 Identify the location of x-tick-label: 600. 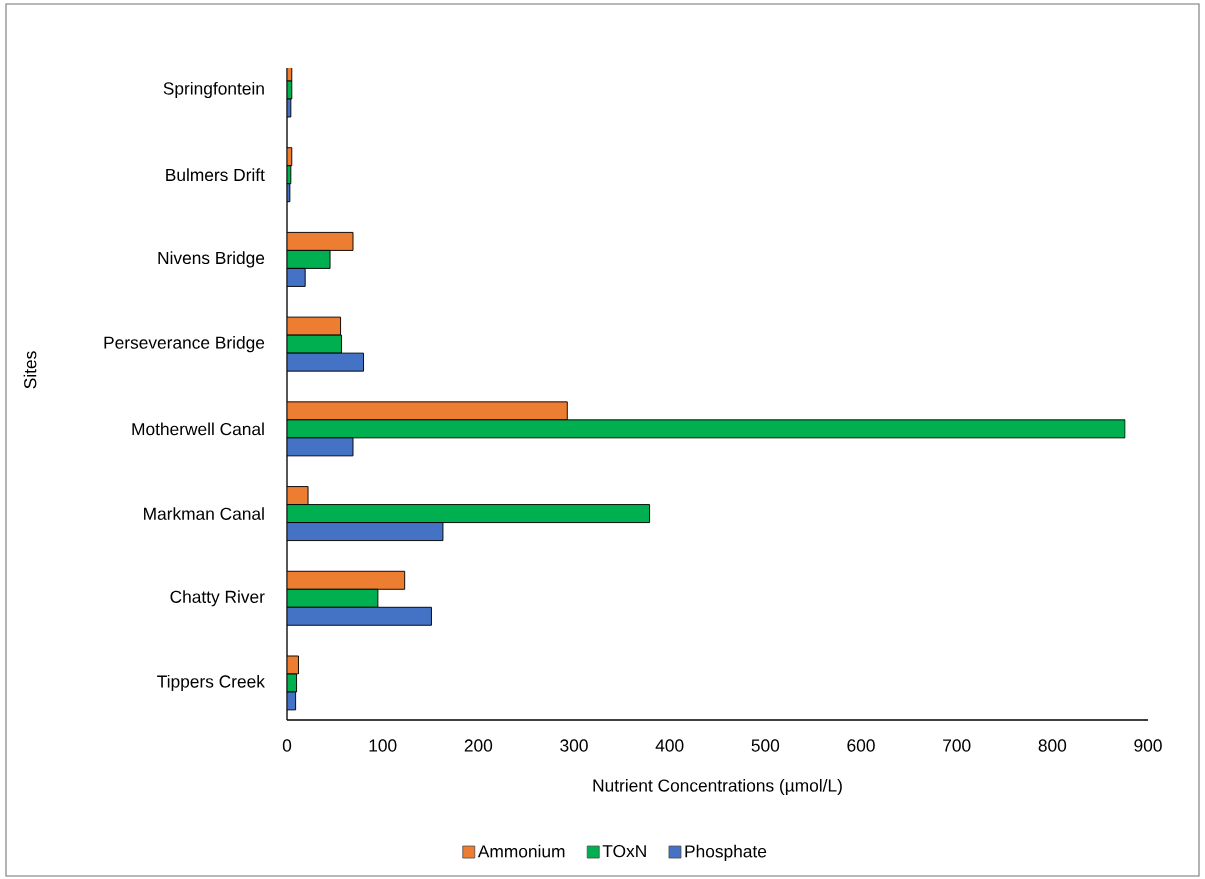
(861, 745).